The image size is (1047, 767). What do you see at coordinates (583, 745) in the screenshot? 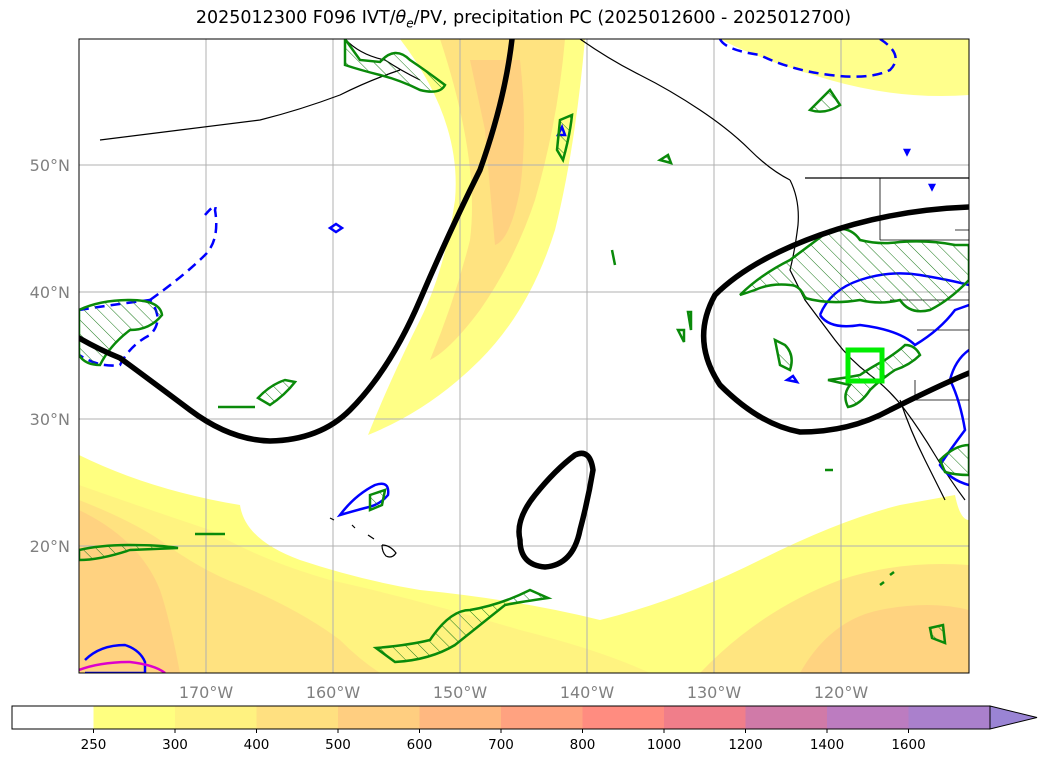
I see `colorbar-tick-label: 800` at bounding box center [583, 745].